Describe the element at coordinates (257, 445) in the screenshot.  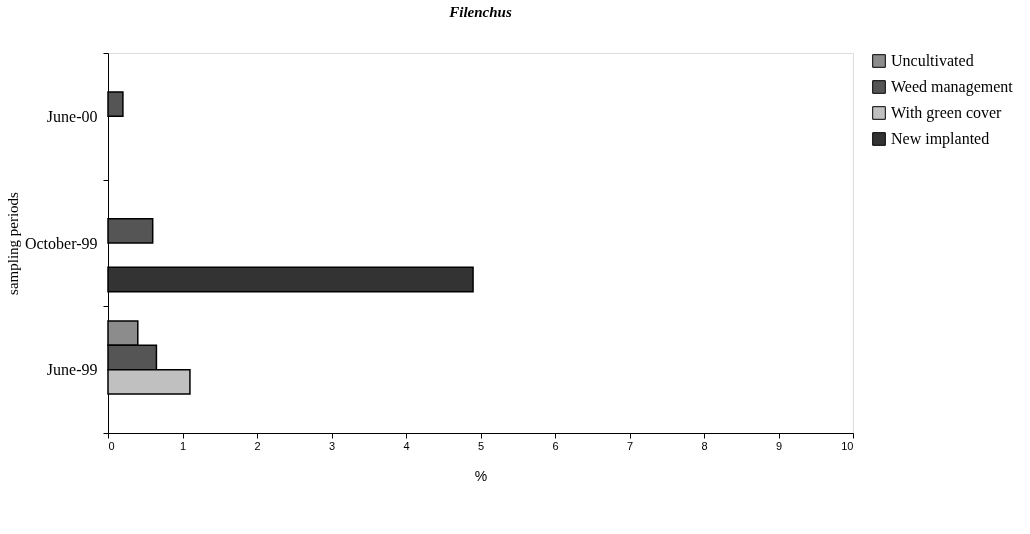
I see `x-tick-label: 2` at that location.